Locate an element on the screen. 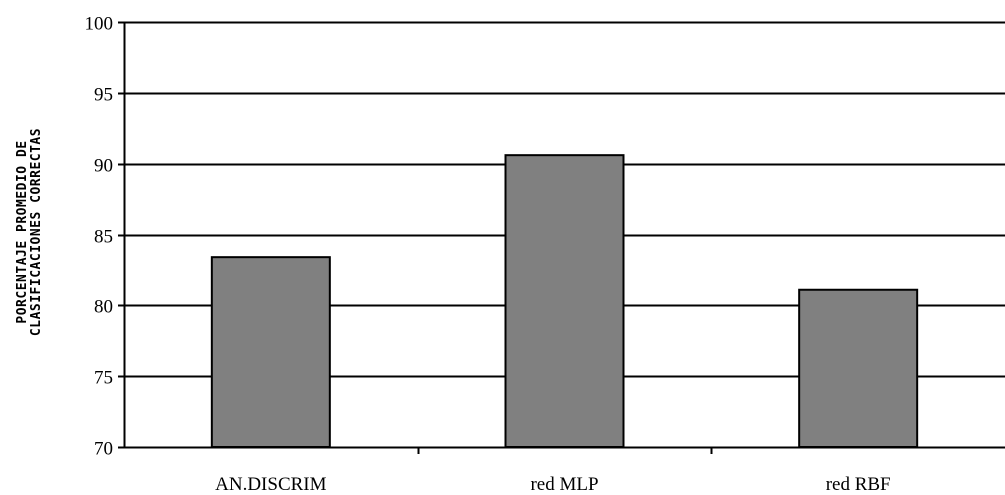  y-axis-label-line-1: PORCENTAJE PROMEDIO DE is located at coordinates (22, 231).